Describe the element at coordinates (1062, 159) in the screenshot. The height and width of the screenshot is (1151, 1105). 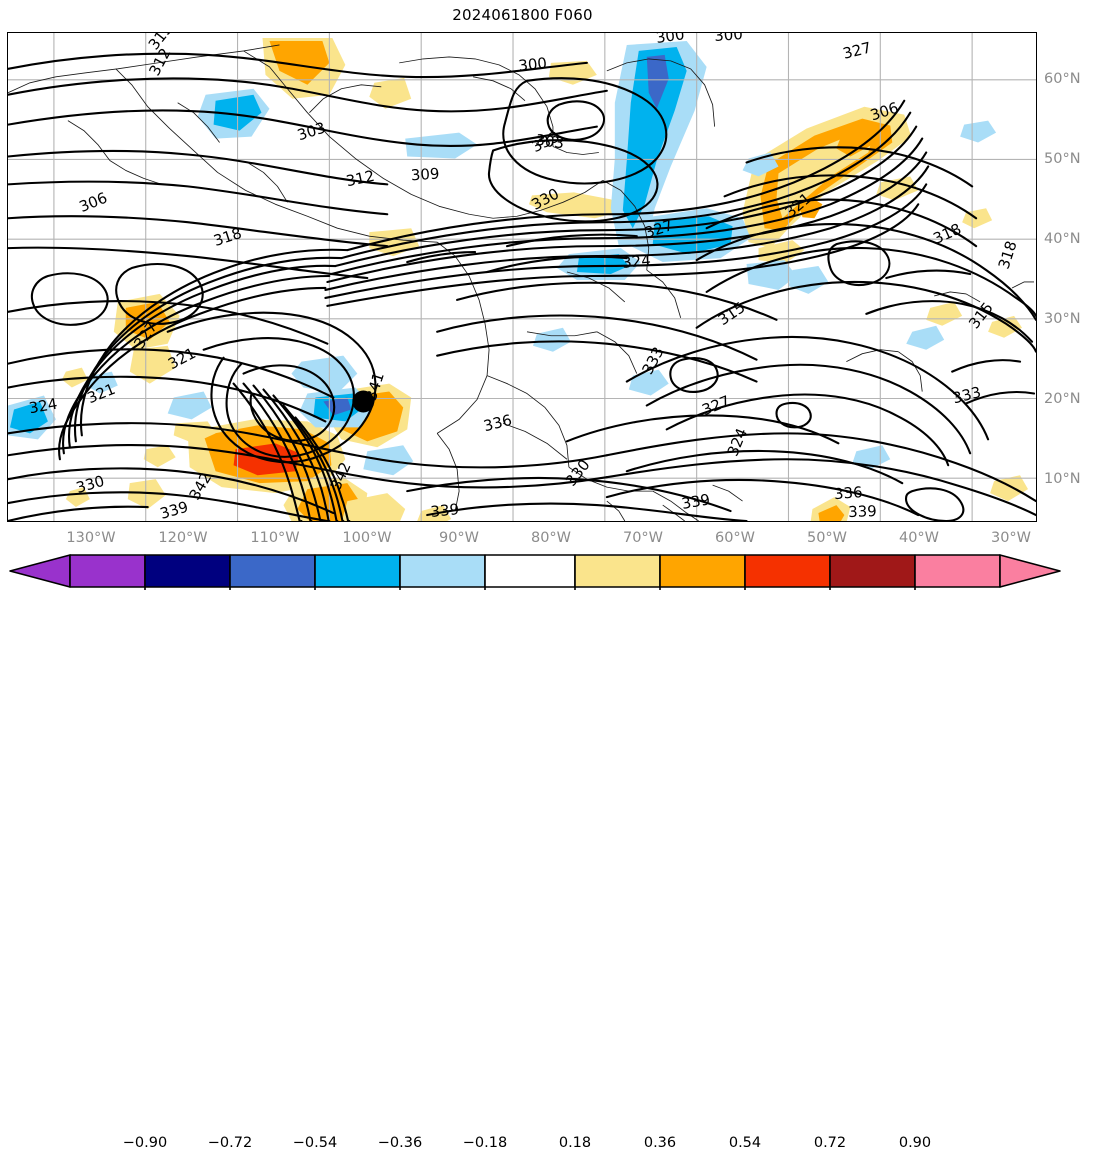
I see `lat-label-50n: 50°N` at that location.